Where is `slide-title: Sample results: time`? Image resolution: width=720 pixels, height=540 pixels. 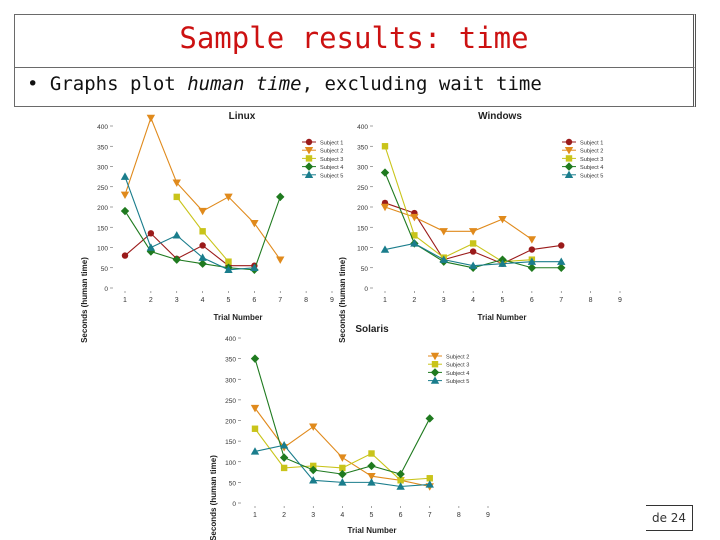
slide-title: Sample results: time is located at coordinates (354, 38).